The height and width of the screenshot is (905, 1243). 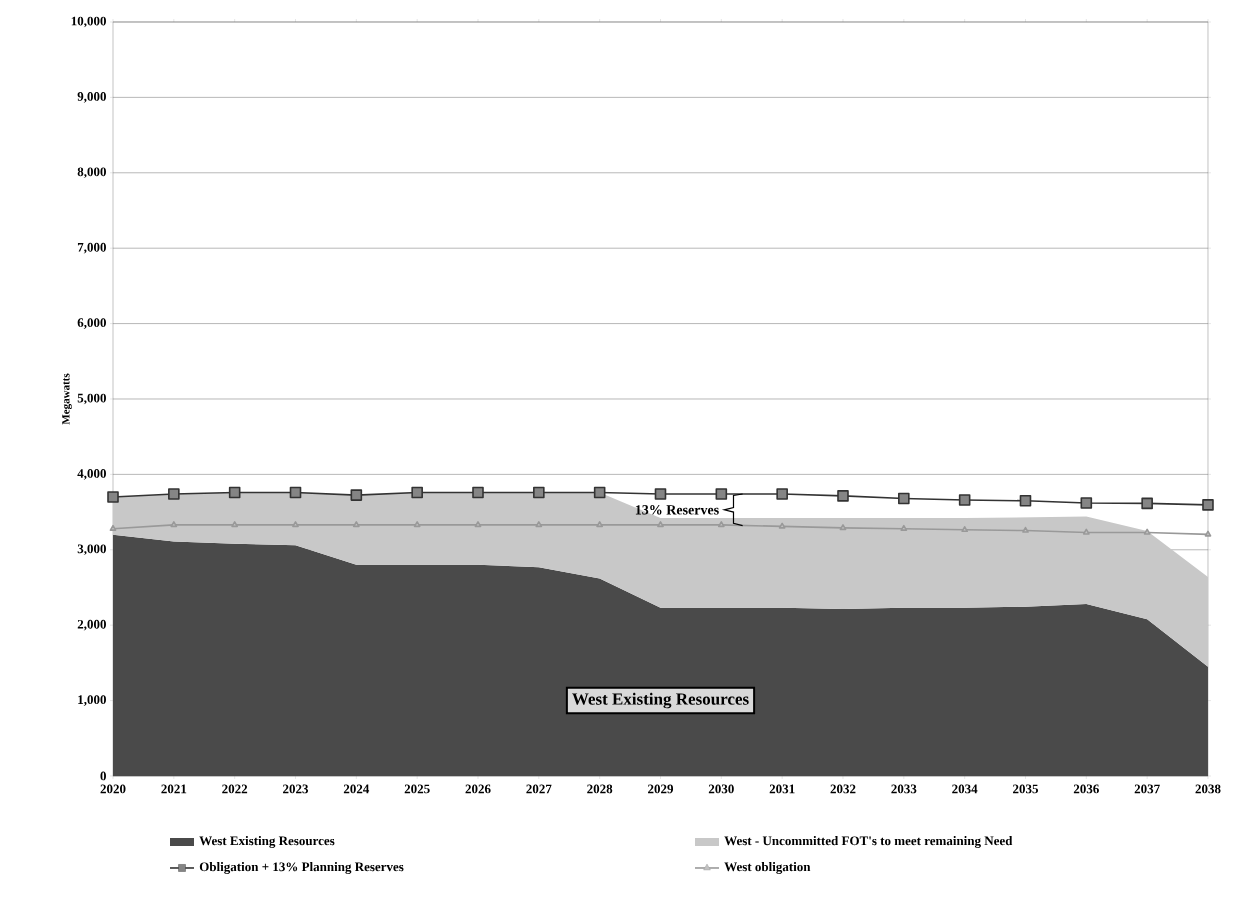 I want to click on y-tick-label: 8,000, so click(x=91, y=173).